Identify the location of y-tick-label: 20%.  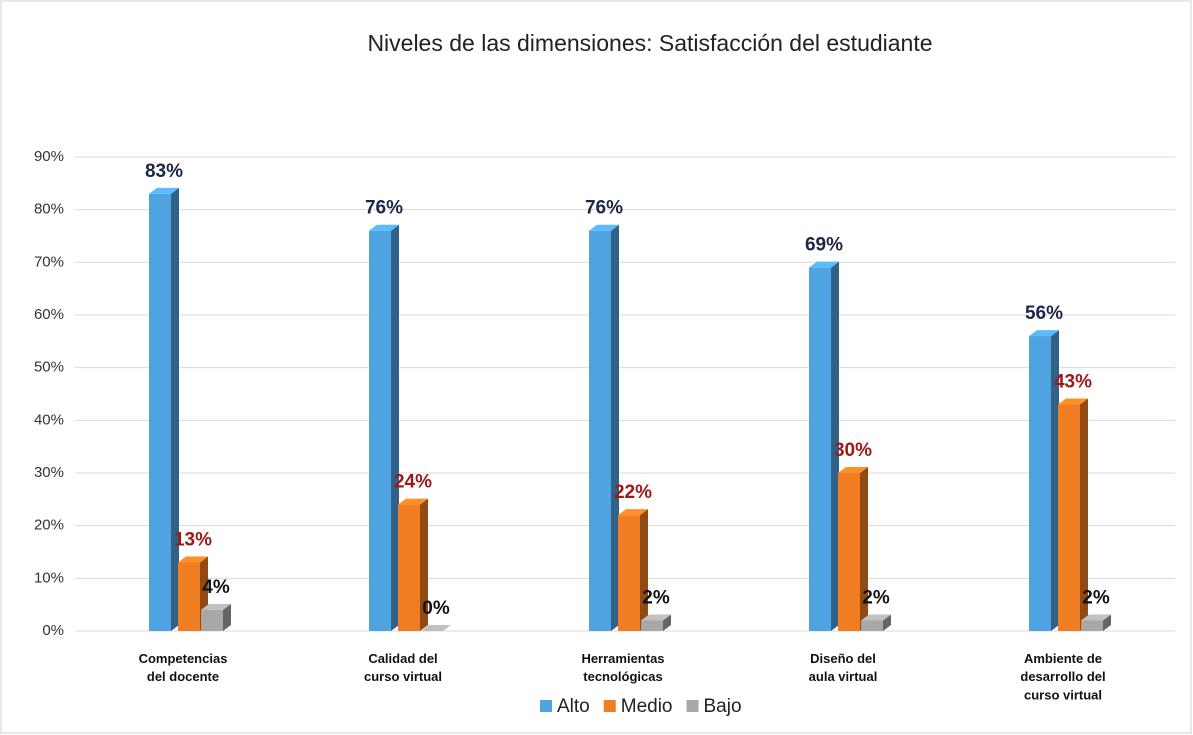
(49, 525).